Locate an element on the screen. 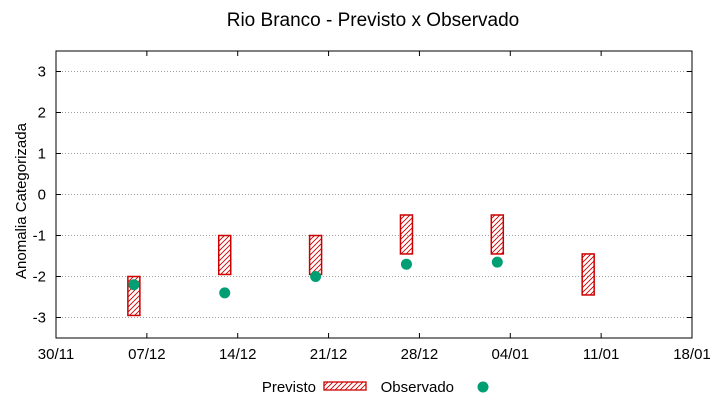 The height and width of the screenshot is (400, 720). legend: Previsto Observado is located at coordinates (375, 387).